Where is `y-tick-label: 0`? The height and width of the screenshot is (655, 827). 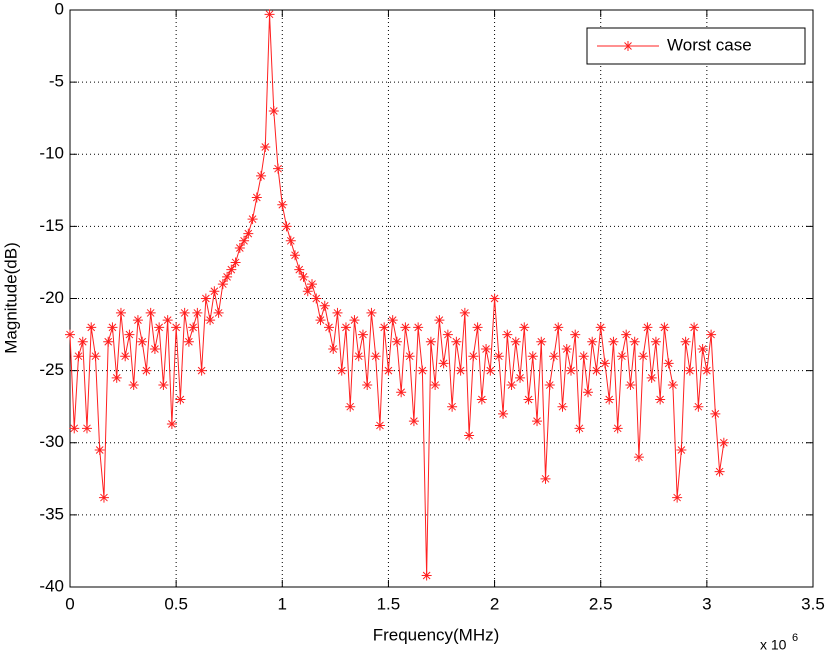
y-tick-label: 0 is located at coordinates (59, 9).